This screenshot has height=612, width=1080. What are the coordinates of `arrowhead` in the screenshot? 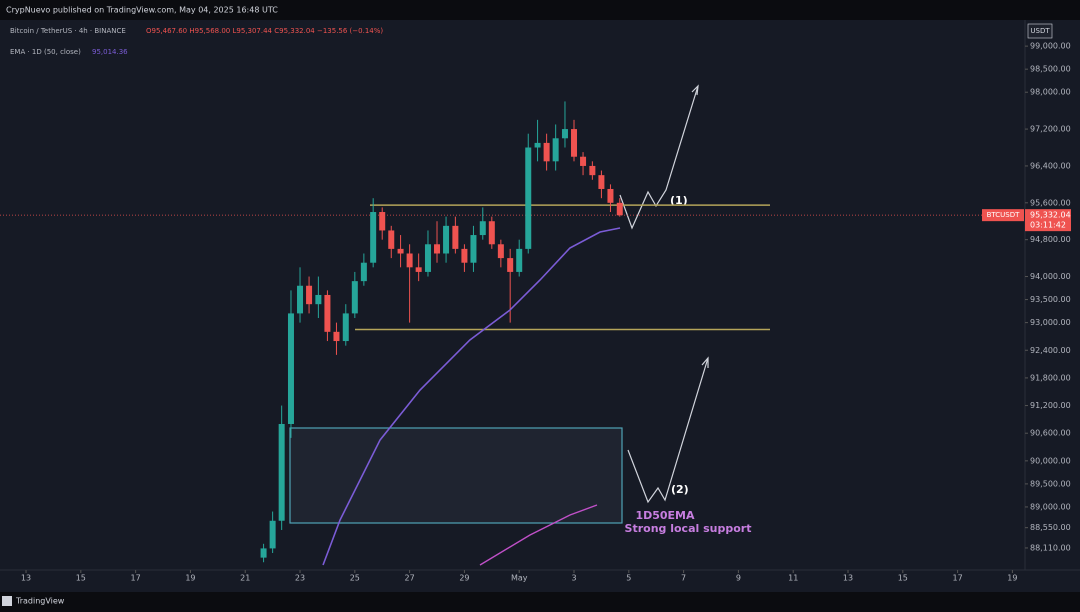 It's located at (705, 362).